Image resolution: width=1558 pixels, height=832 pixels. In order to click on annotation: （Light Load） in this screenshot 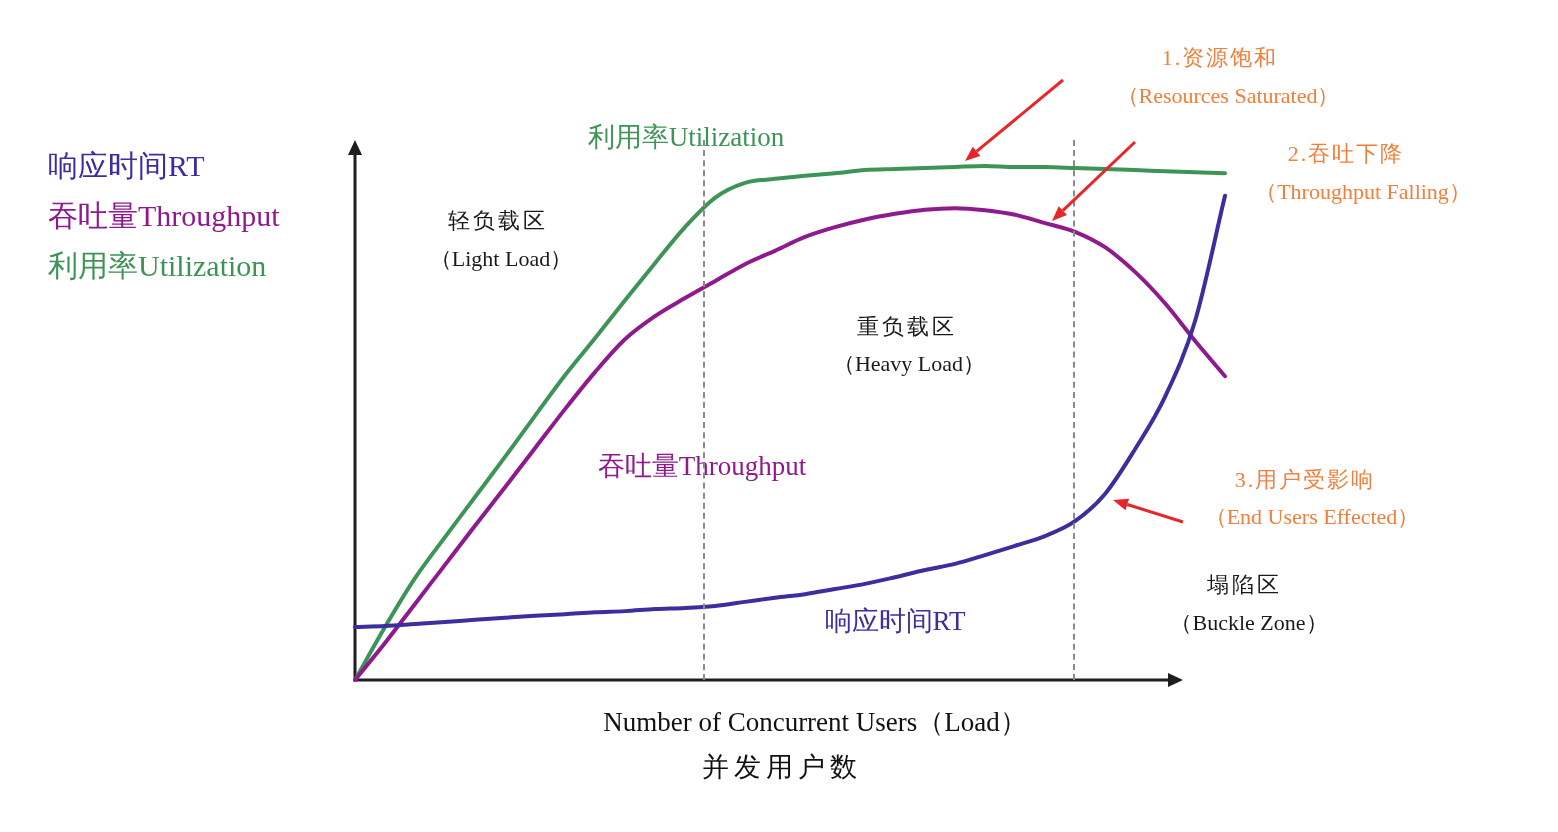, I will do `click(501, 259)`.